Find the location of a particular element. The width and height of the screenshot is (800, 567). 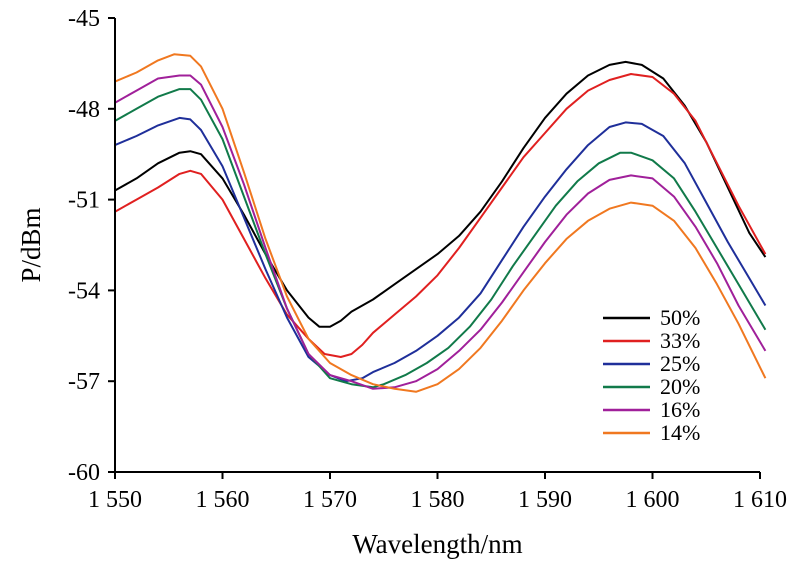

x-tick-label: 1 590 is located at coordinates (545, 500).